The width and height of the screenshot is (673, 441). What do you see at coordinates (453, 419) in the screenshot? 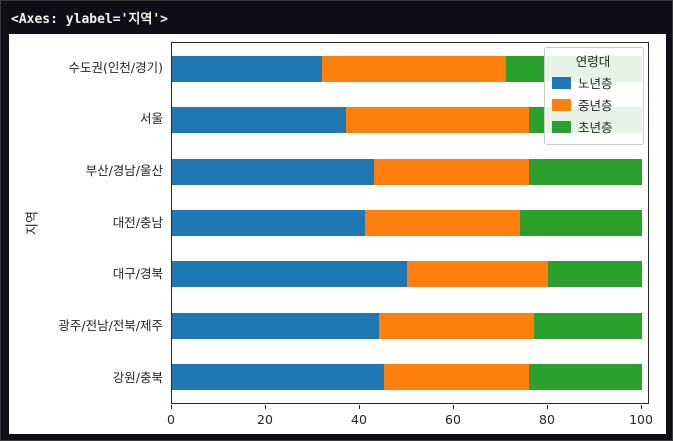
I see `x-tick-label: 60` at bounding box center [453, 419].